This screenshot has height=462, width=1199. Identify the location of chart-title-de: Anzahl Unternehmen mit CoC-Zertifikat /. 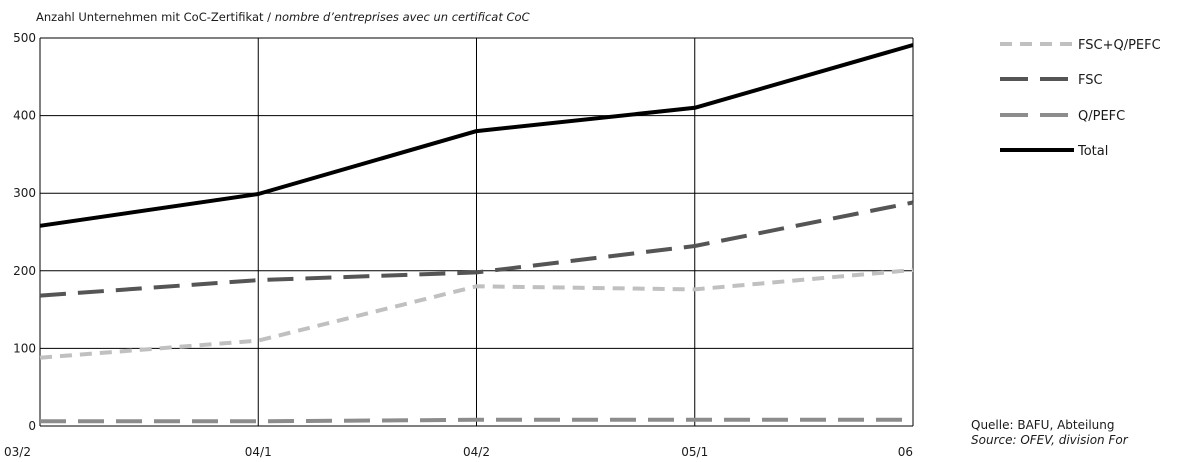
(155, 17).